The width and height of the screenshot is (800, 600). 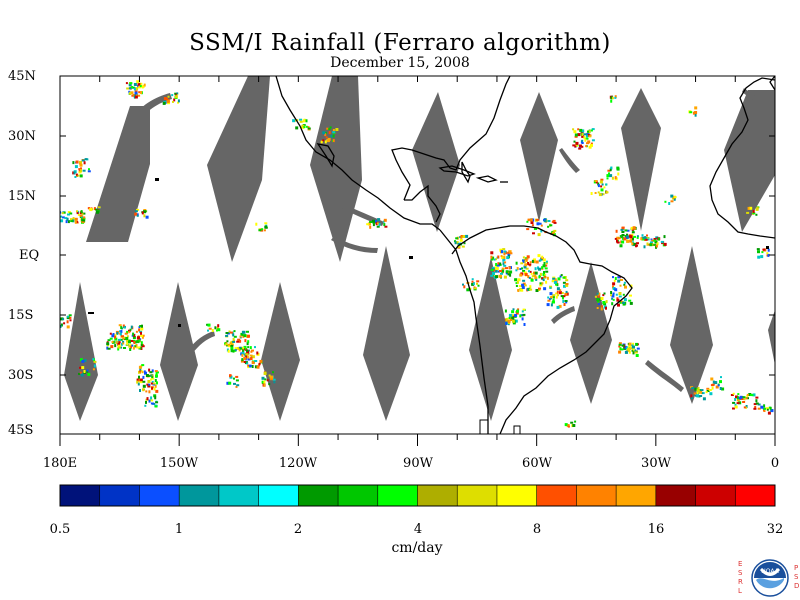 What do you see at coordinates (60, 463) in the screenshot?
I see `lon-label-180e: 180E` at bounding box center [60, 463].